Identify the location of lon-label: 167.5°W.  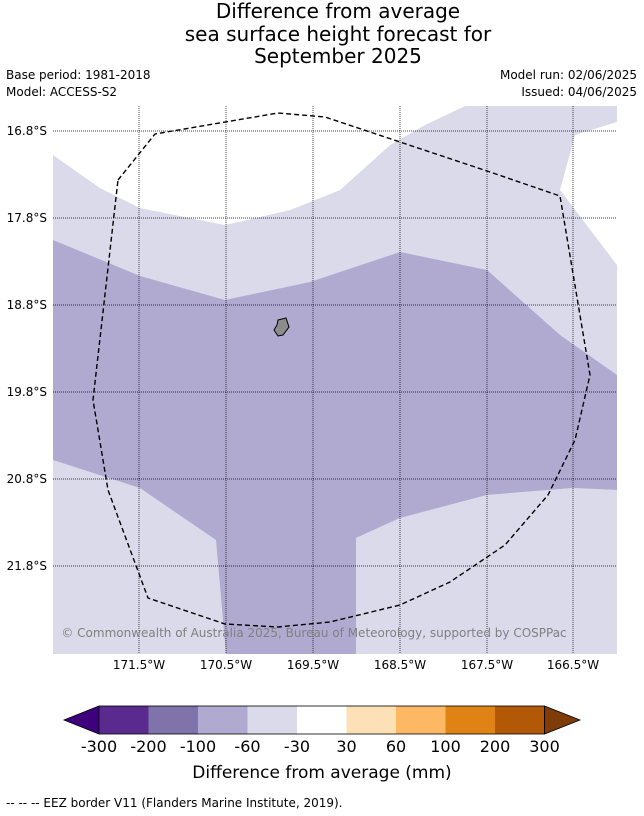
(487, 665).